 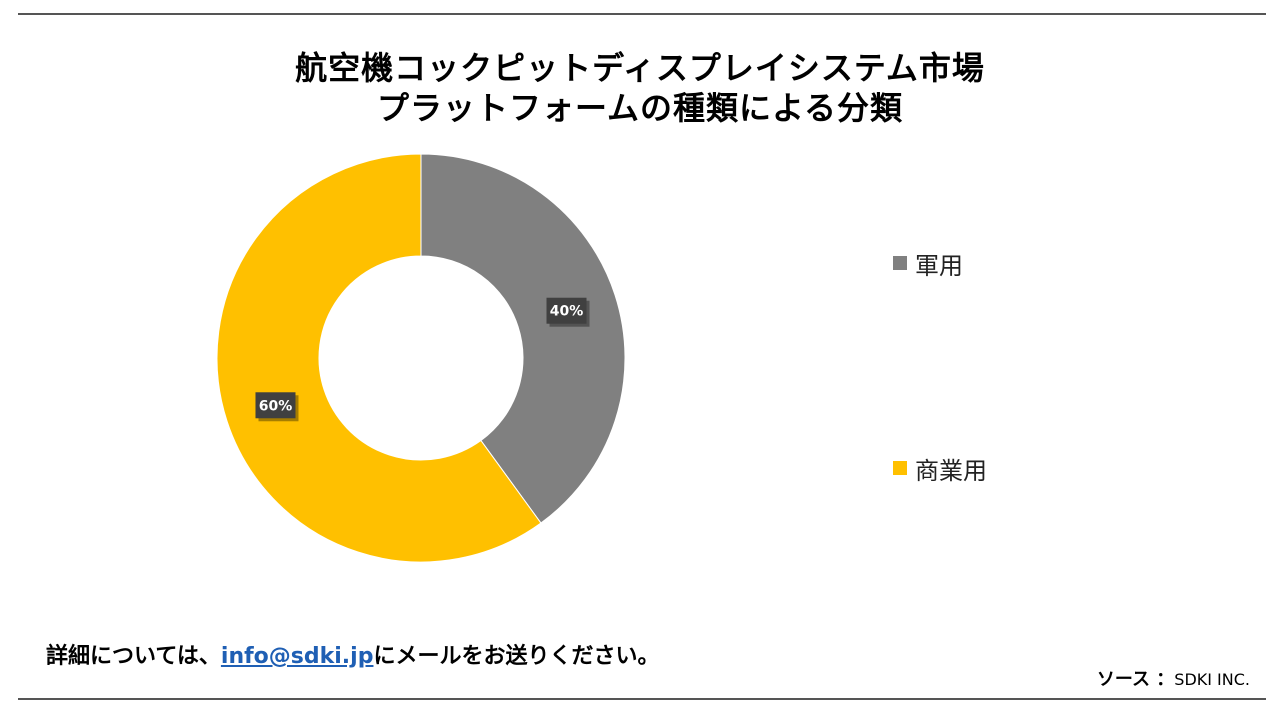 What do you see at coordinates (640, 68) in the screenshot?
I see `chart-title-line-1: 航空機コックピットディスプレイシステム市場` at bounding box center [640, 68].